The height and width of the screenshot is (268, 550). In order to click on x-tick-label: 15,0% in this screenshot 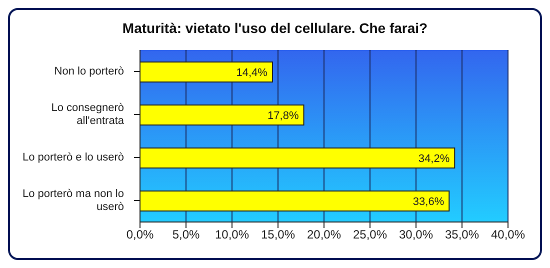, I will do `click(278, 235)`.